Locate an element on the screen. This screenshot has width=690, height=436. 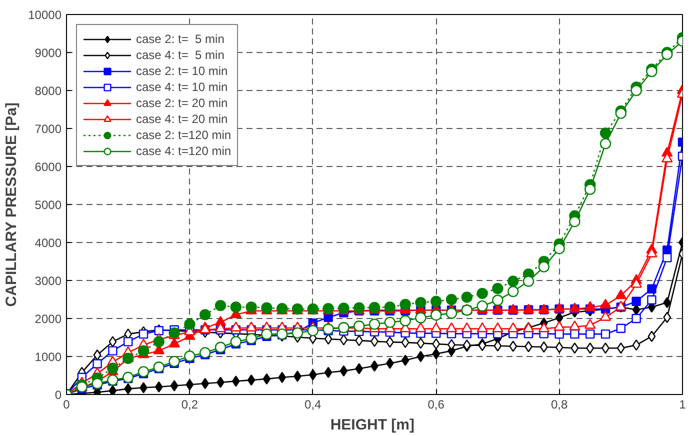
y-tick-label: 2000 is located at coordinates (48, 319).